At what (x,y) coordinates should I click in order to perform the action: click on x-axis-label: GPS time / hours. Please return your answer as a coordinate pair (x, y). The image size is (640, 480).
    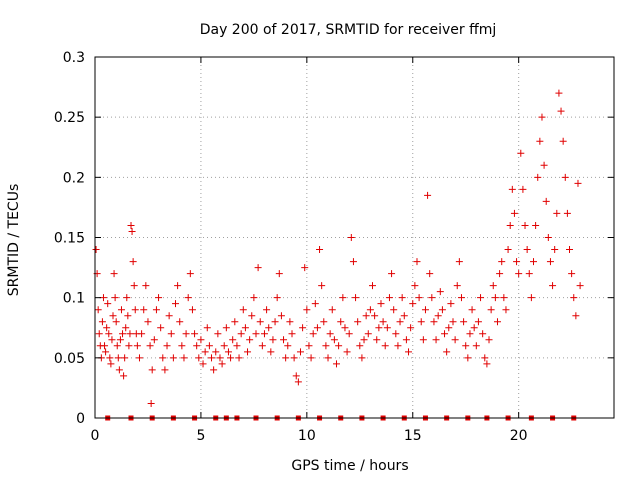
    Looking at the image, I should click on (349, 466).